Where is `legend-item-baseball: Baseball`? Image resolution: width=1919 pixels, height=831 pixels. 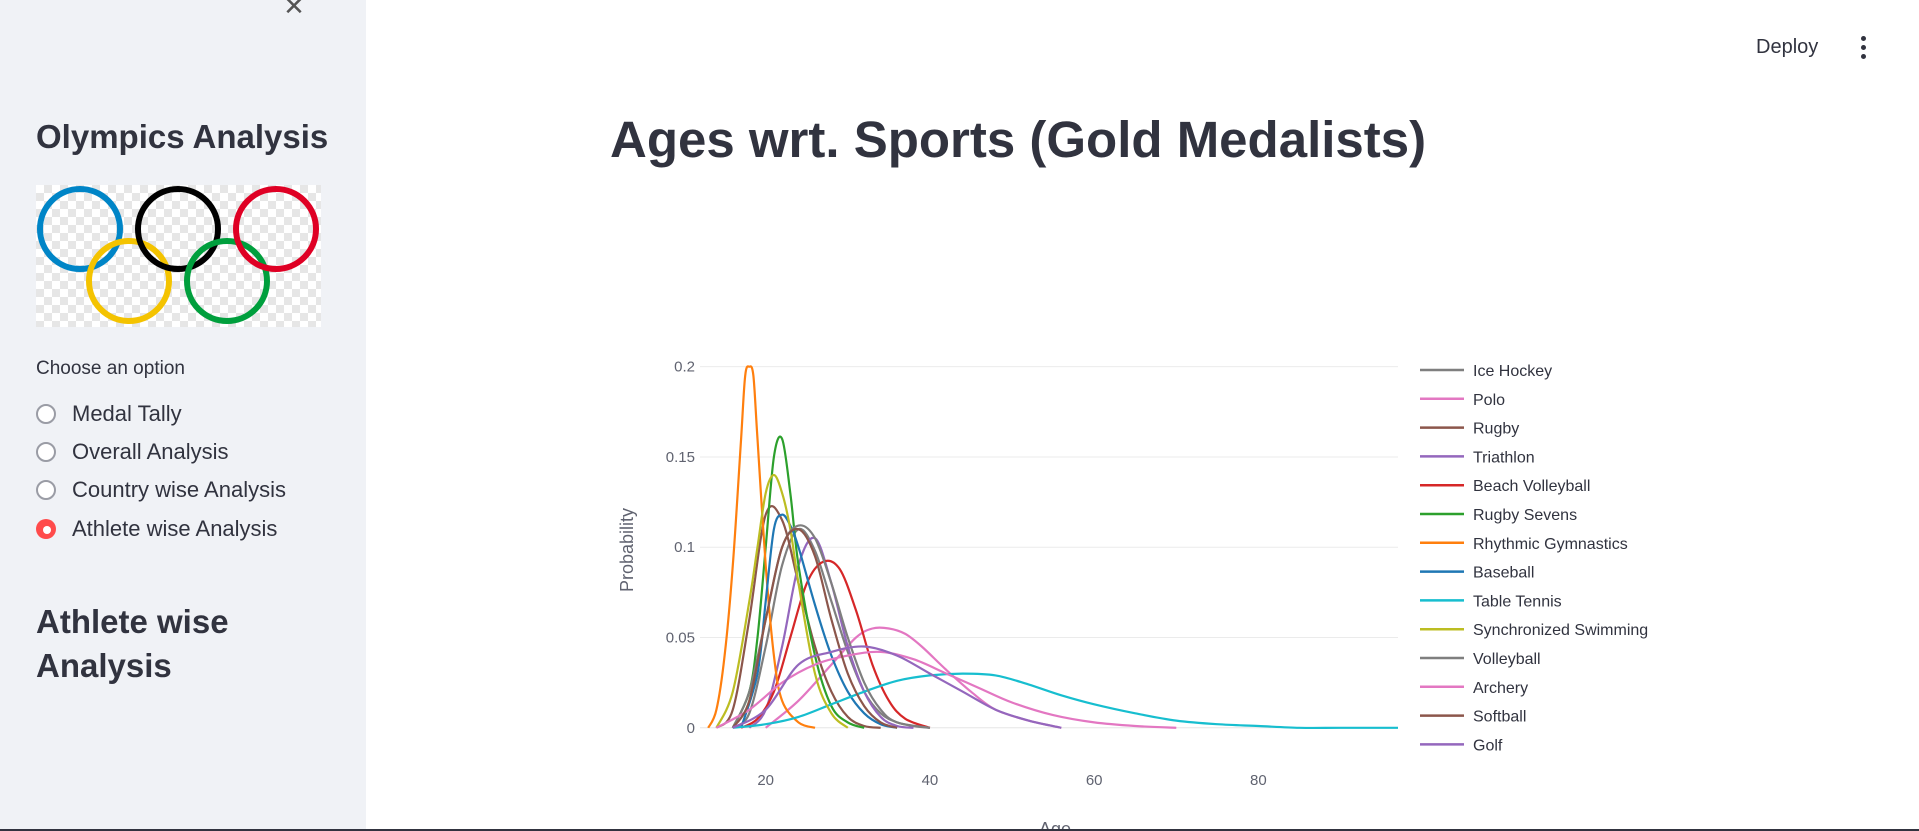
legend-item-baseball: Baseball is located at coordinates (1503, 573).